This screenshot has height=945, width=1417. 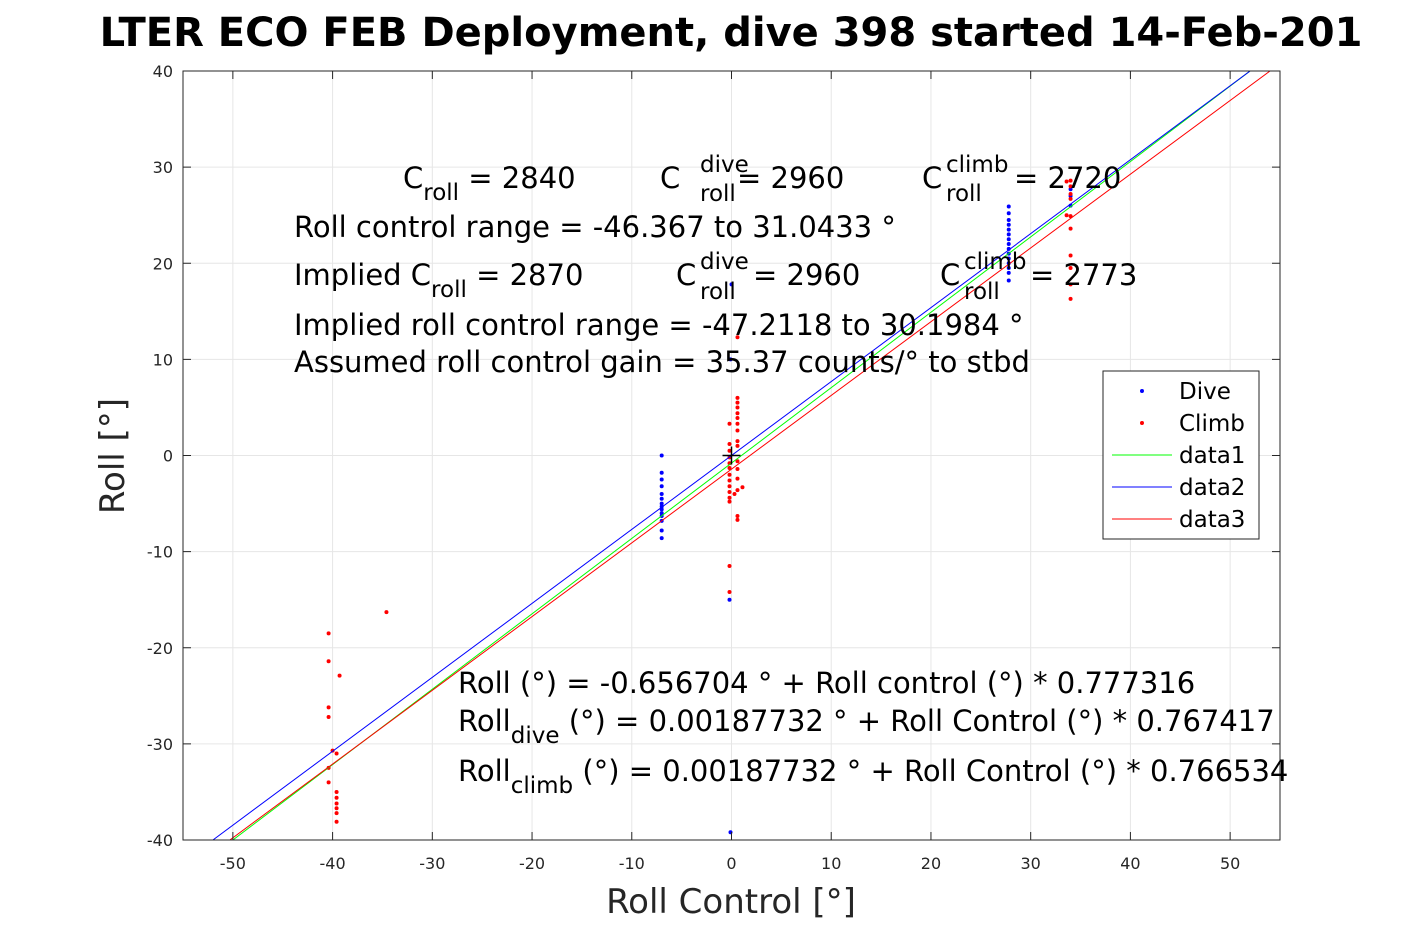 What do you see at coordinates (438, 280) in the screenshot?
I see `implied-c-roll-text: Implied Croll = 2870` at bounding box center [438, 280].